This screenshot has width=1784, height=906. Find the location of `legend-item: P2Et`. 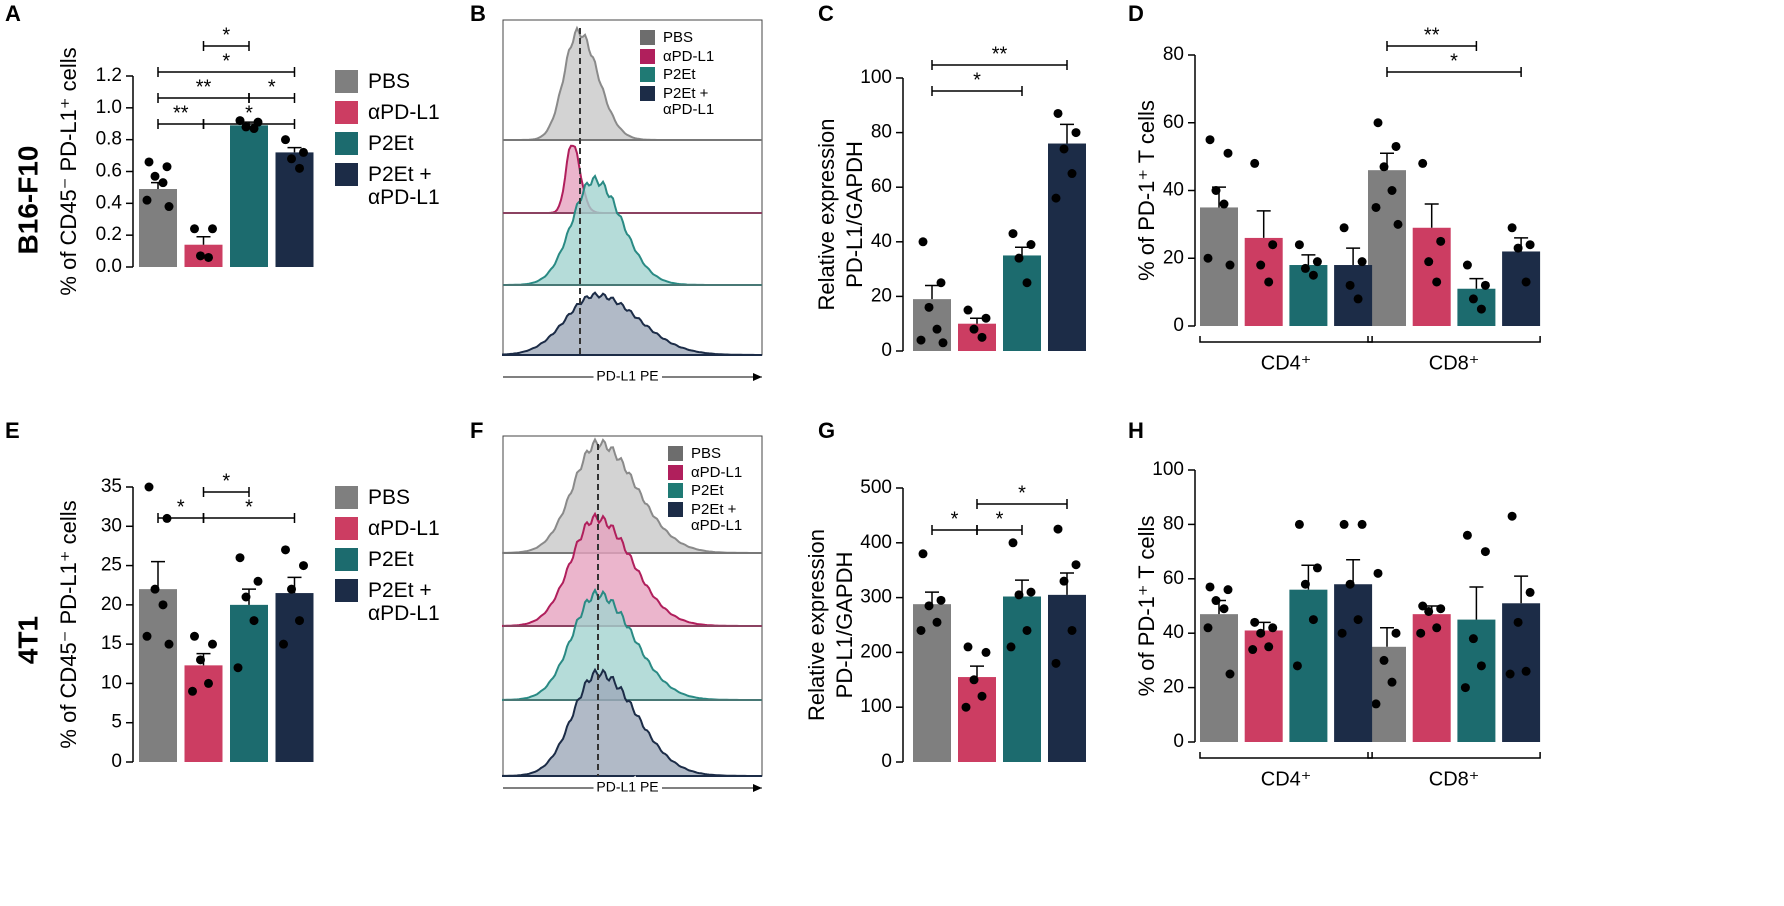

legend-item: P2Et is located at coordinates (723, 491).